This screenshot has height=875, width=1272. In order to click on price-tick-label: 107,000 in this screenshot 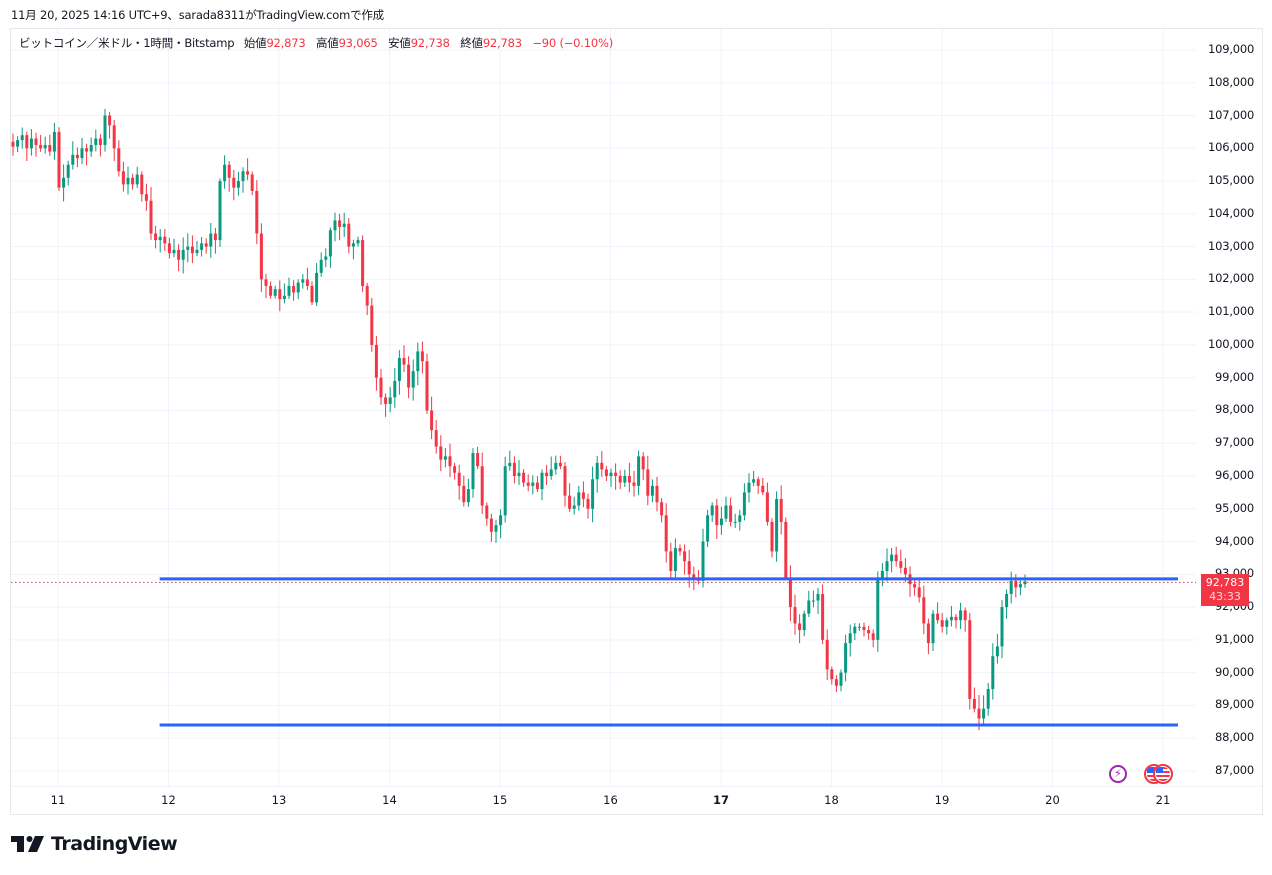, I will do `click(1231, 114)`.